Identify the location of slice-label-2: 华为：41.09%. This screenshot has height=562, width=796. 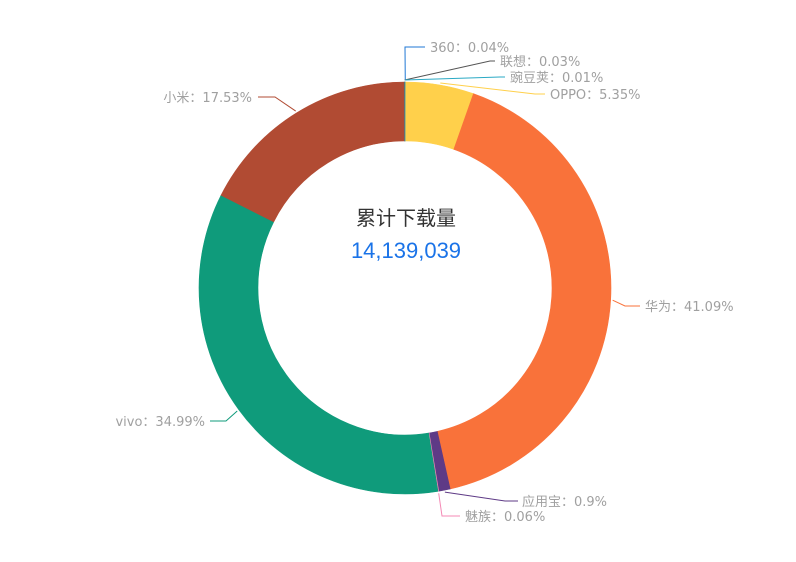
(689, 307).